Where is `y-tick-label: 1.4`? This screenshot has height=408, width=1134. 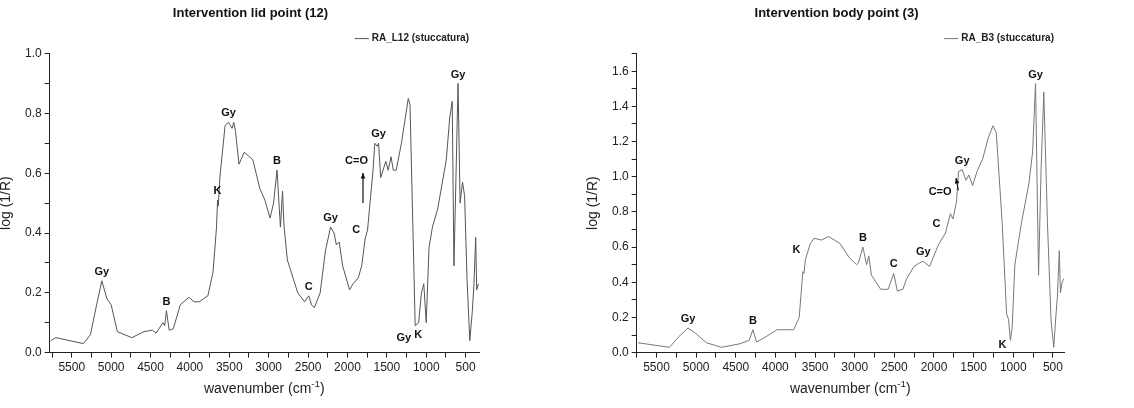
y-tick-label: 1.4 is located at coordinates (620, 105).